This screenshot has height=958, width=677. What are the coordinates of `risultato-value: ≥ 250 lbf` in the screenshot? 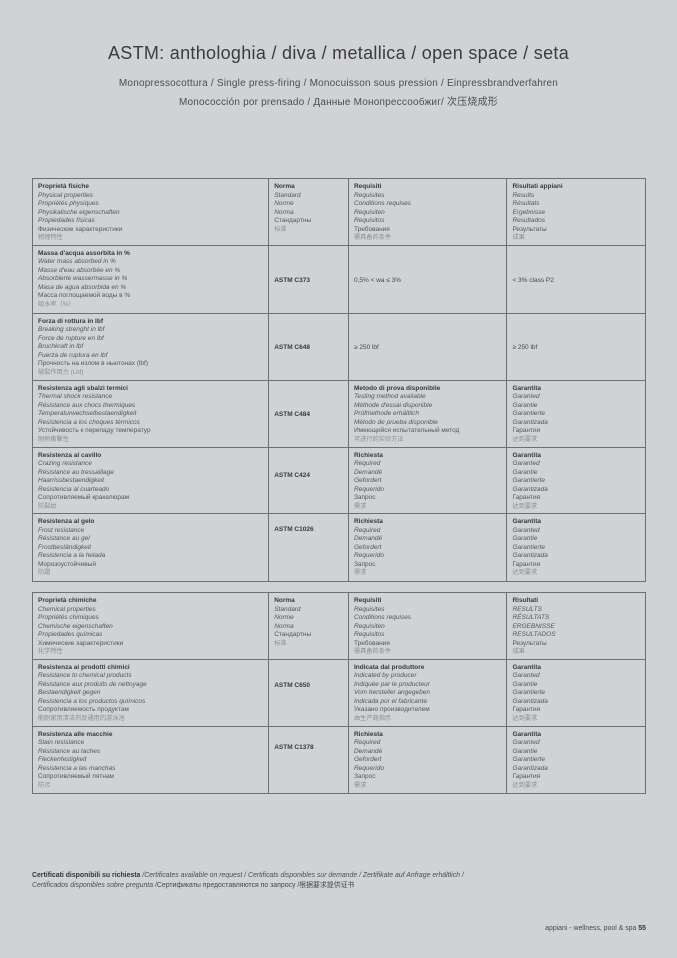 It's located at (525, 347).